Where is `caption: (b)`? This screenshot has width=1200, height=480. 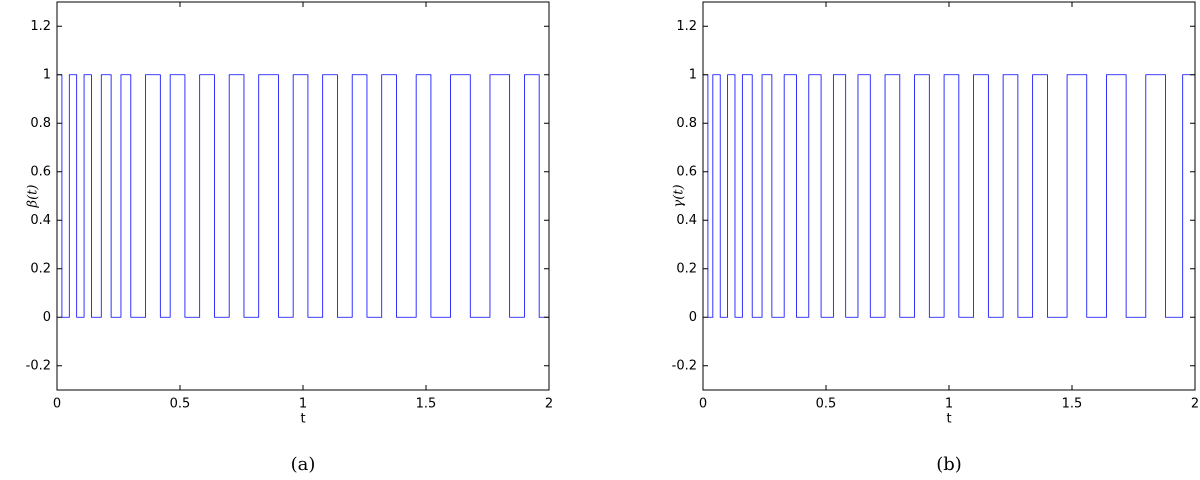 caption: (b) is located at coordinates (949, 464).